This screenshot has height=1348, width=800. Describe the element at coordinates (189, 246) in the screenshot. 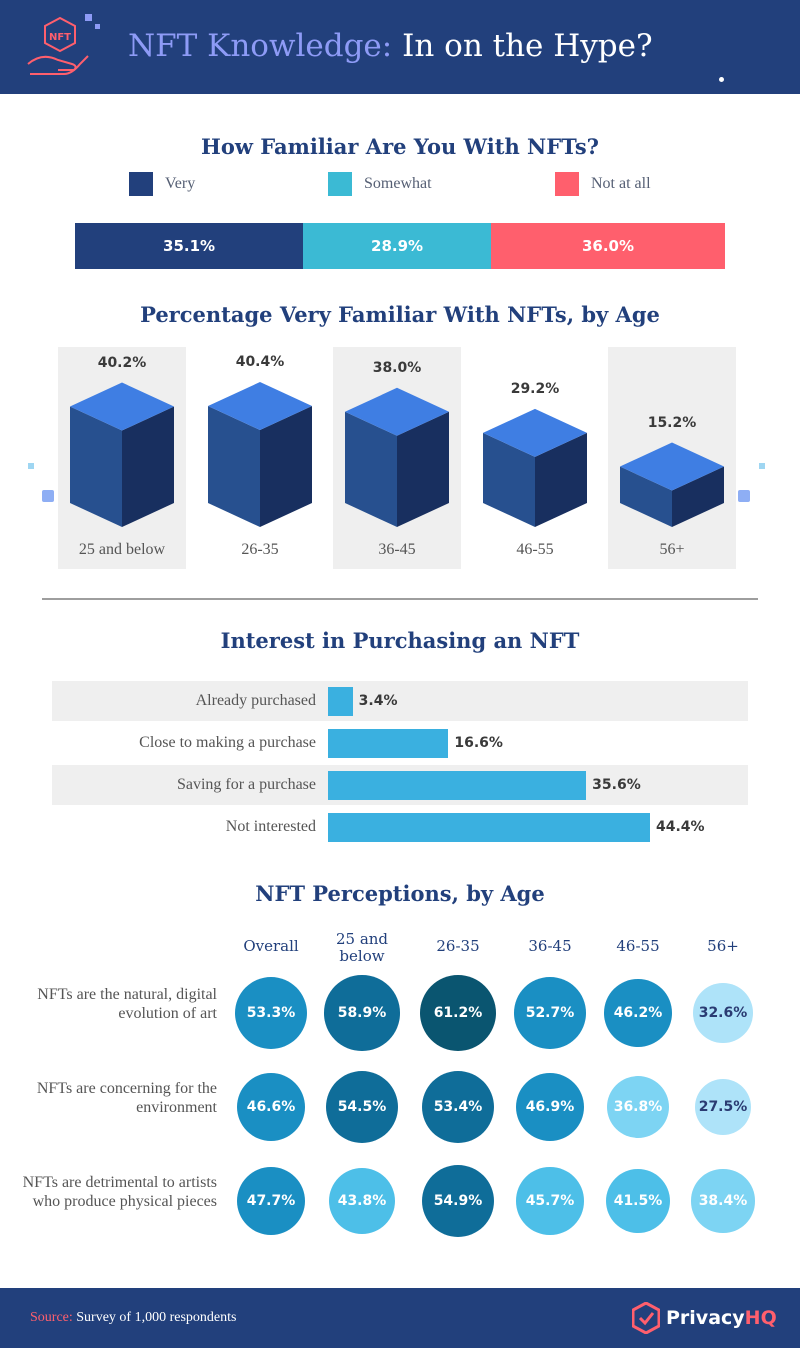

I see `stacked-bar-segment: 35.1%` at that location.